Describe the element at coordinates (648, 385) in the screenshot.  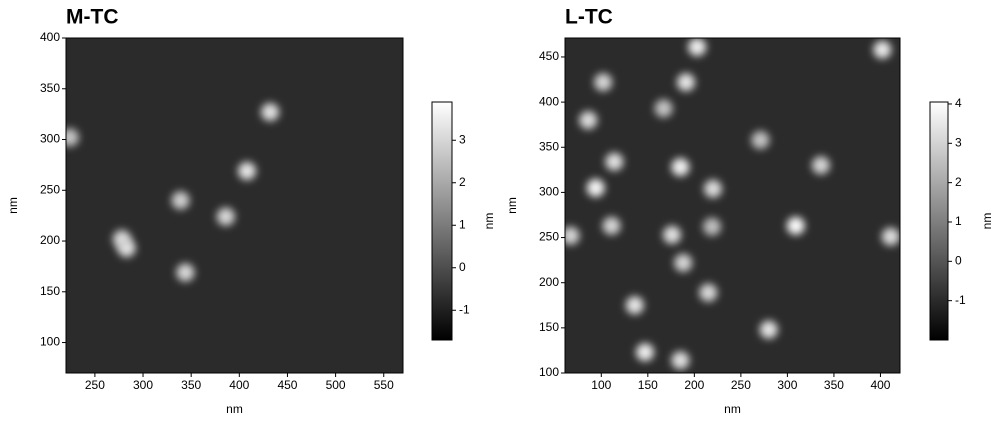
I see `x-tick-label: 150` at that location.